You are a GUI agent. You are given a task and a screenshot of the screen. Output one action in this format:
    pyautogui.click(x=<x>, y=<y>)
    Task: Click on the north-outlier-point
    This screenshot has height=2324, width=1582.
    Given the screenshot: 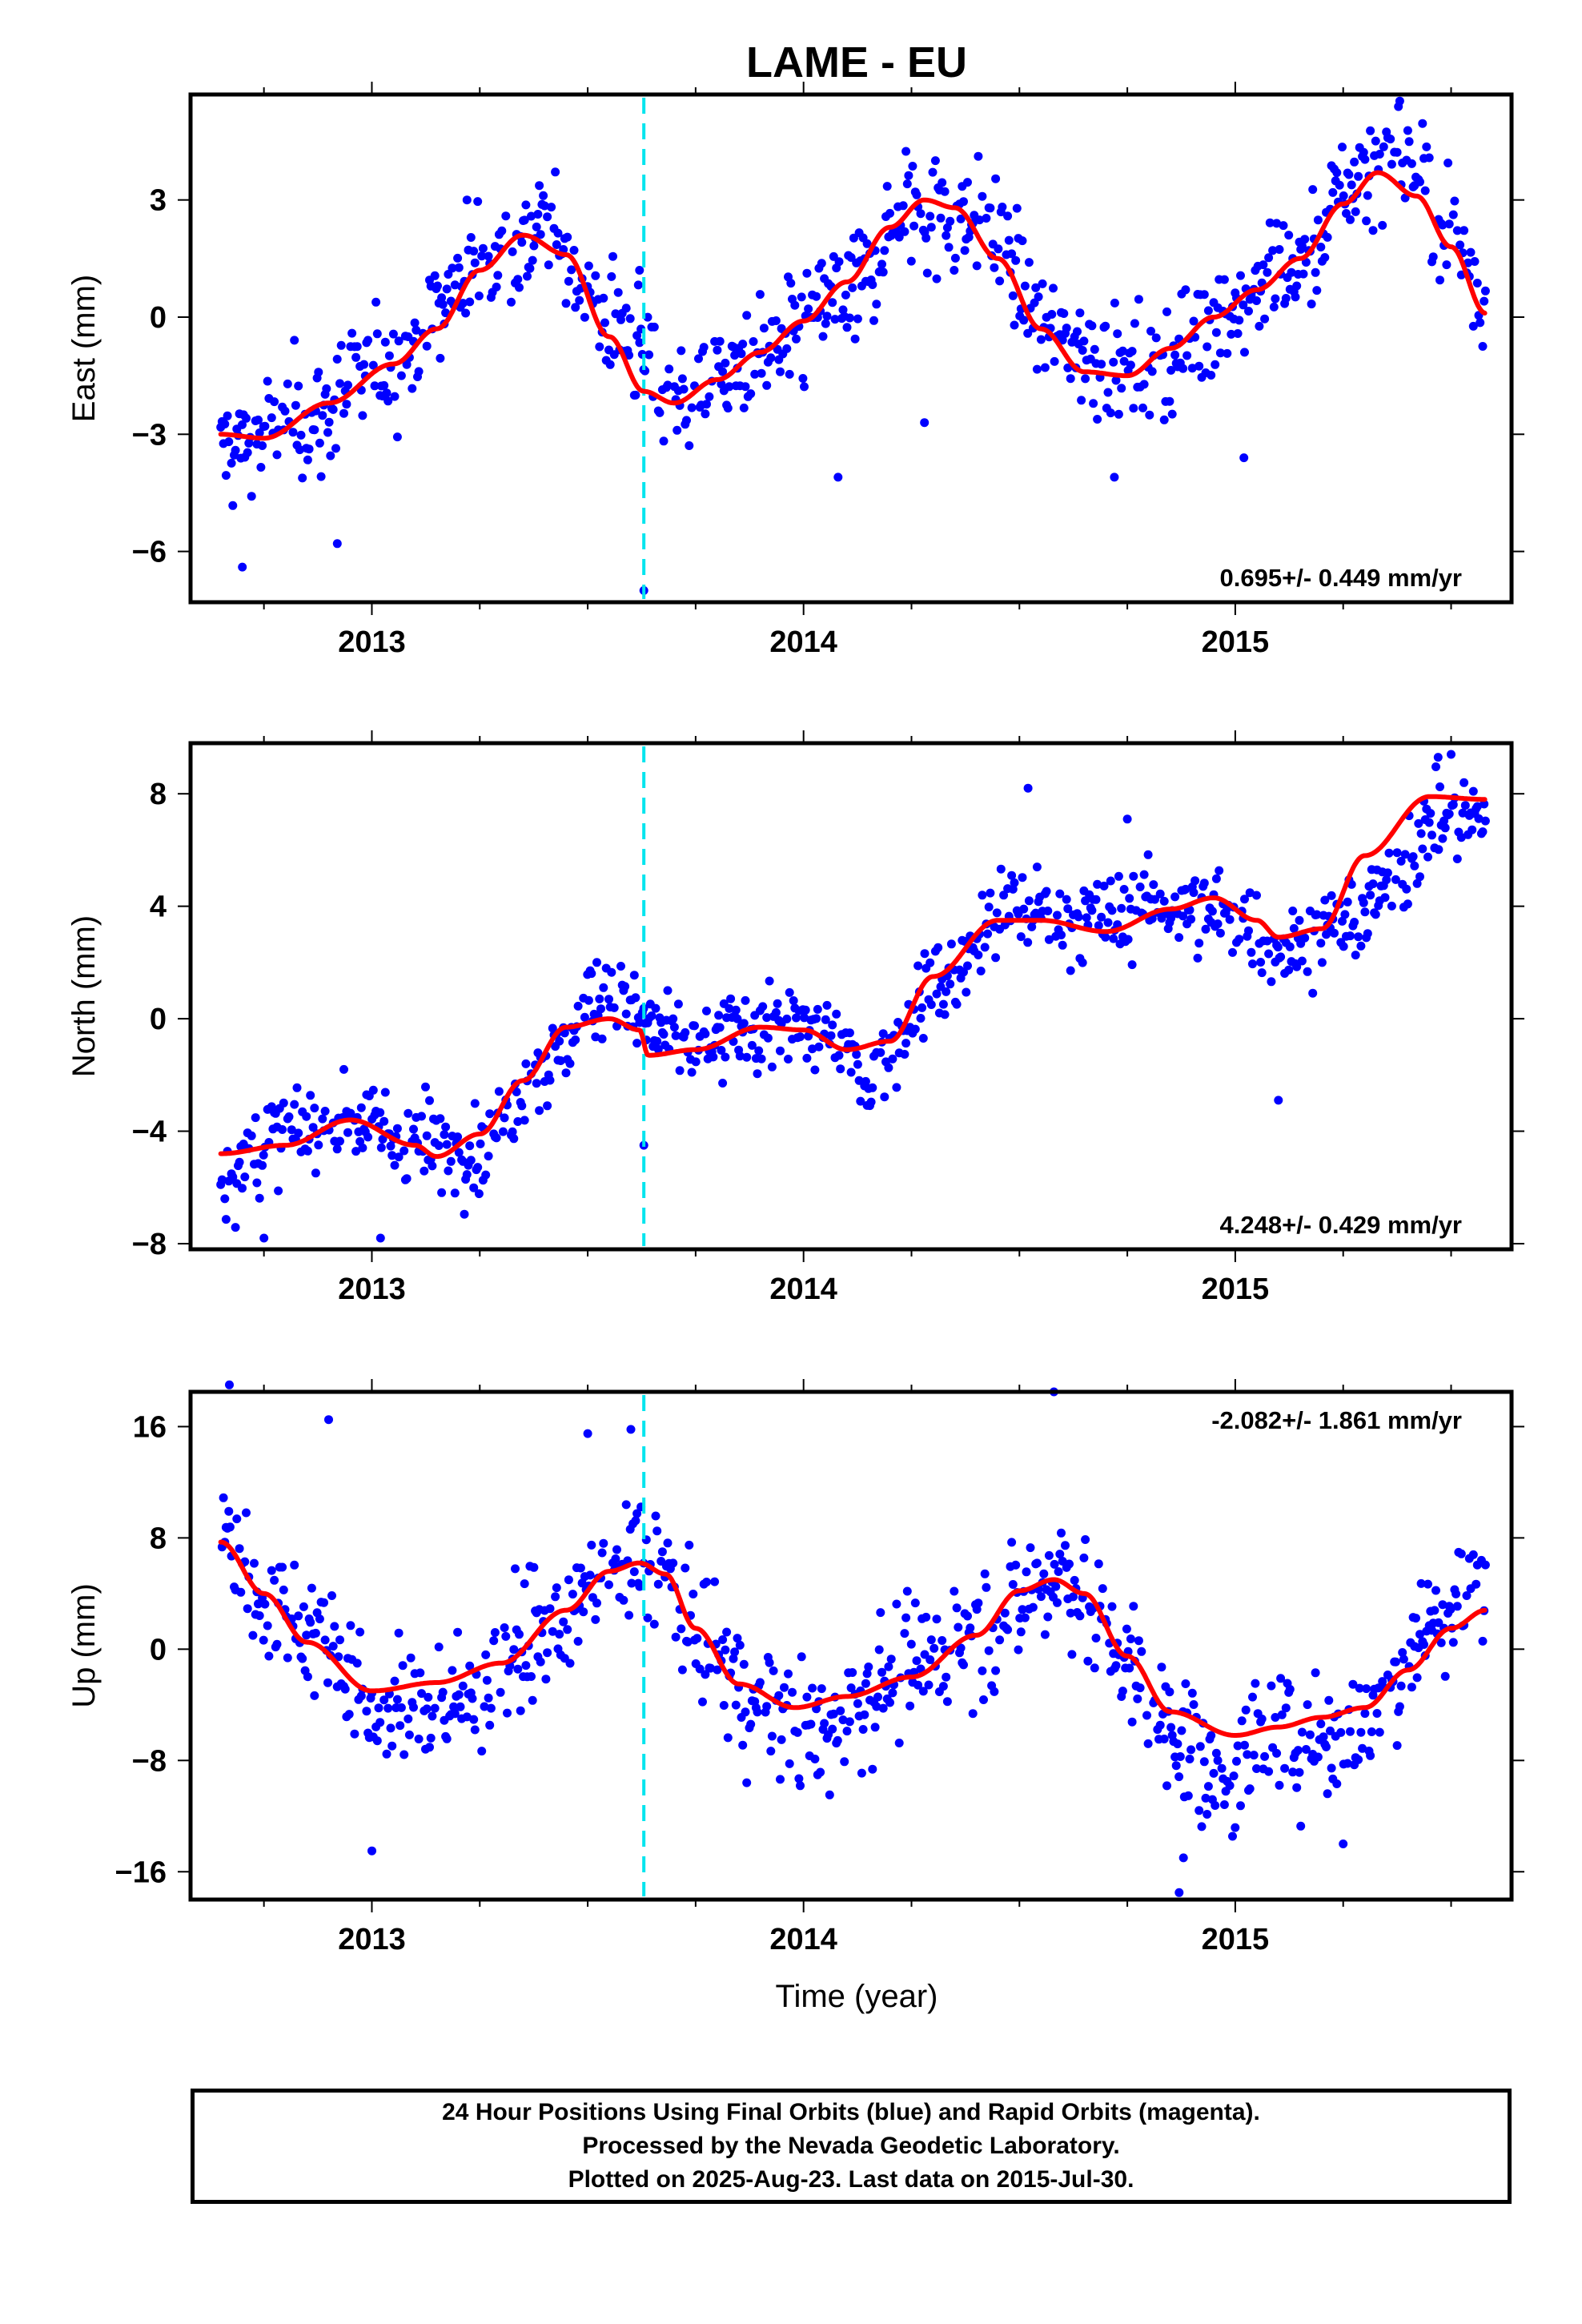 What is the action you would take?
    pyautogui.click(x=1127, y=819)
    